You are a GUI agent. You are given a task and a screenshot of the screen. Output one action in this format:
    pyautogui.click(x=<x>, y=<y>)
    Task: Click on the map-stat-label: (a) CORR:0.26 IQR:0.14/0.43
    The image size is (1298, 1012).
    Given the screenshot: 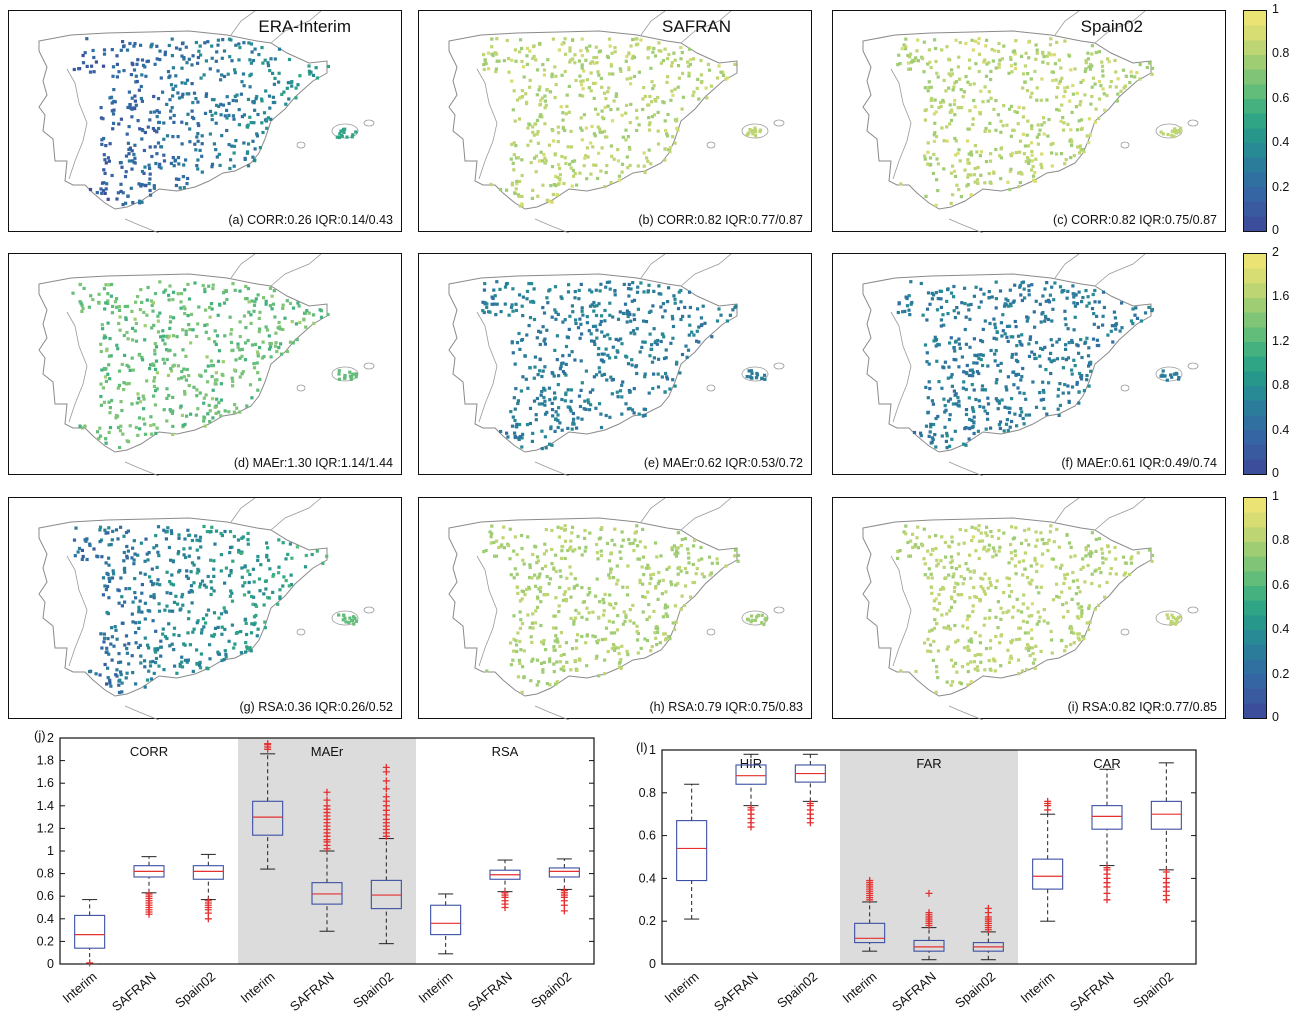 What is the action you would take?
    pyautogui.click(x=310, y=220)
    